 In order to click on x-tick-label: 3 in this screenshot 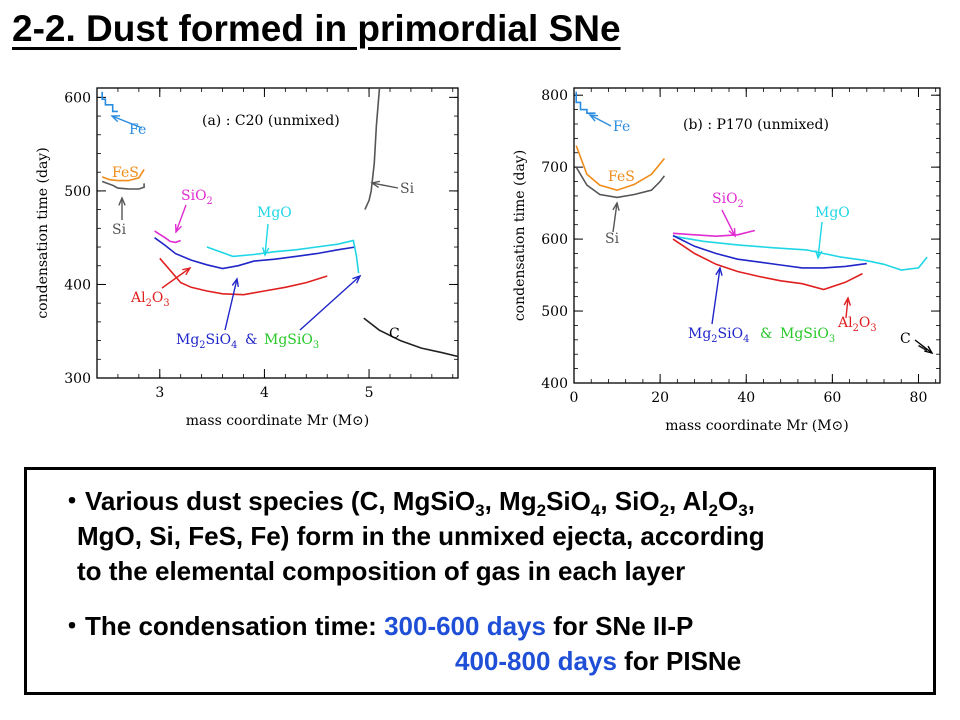, I will do `click(159, 393)`.